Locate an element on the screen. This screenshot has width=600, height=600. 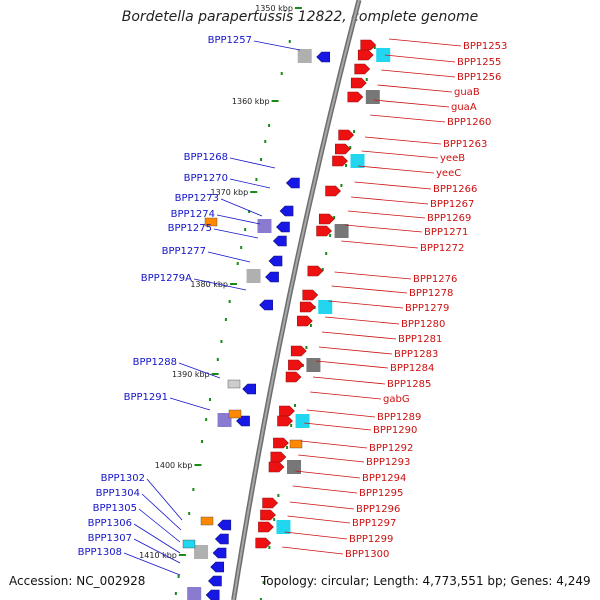
kbp-label: 1370 kbp is located at coordinates (230, 192).